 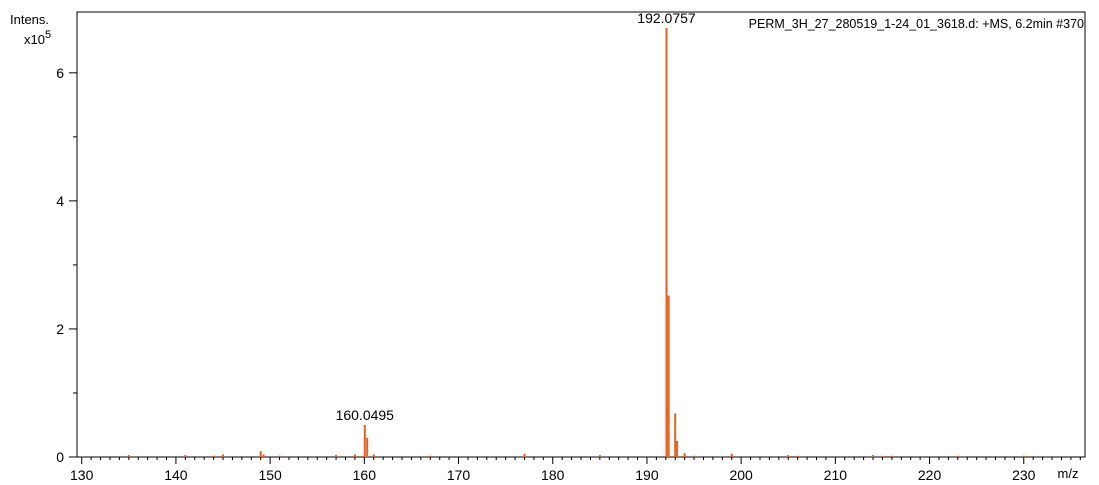 What do you see at coordinates (553, 475) in the screenshot?
I see `x-tick-label-180: 180` at bounding box center [553, 475].